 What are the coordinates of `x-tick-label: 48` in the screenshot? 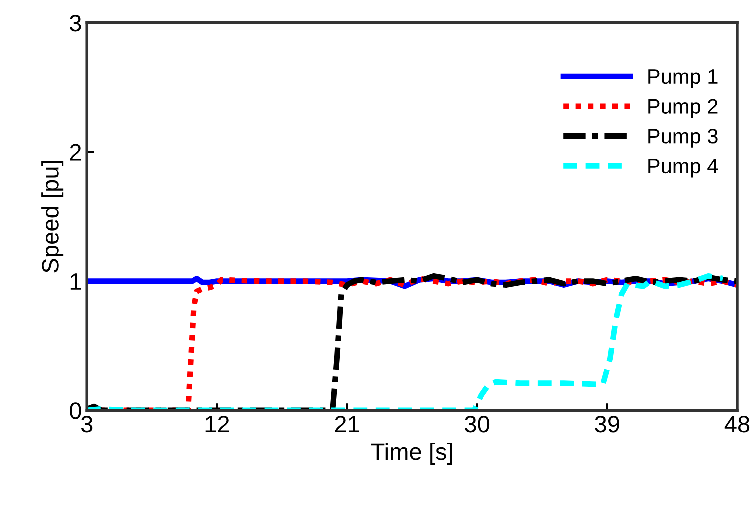 It's located at (737, 424).